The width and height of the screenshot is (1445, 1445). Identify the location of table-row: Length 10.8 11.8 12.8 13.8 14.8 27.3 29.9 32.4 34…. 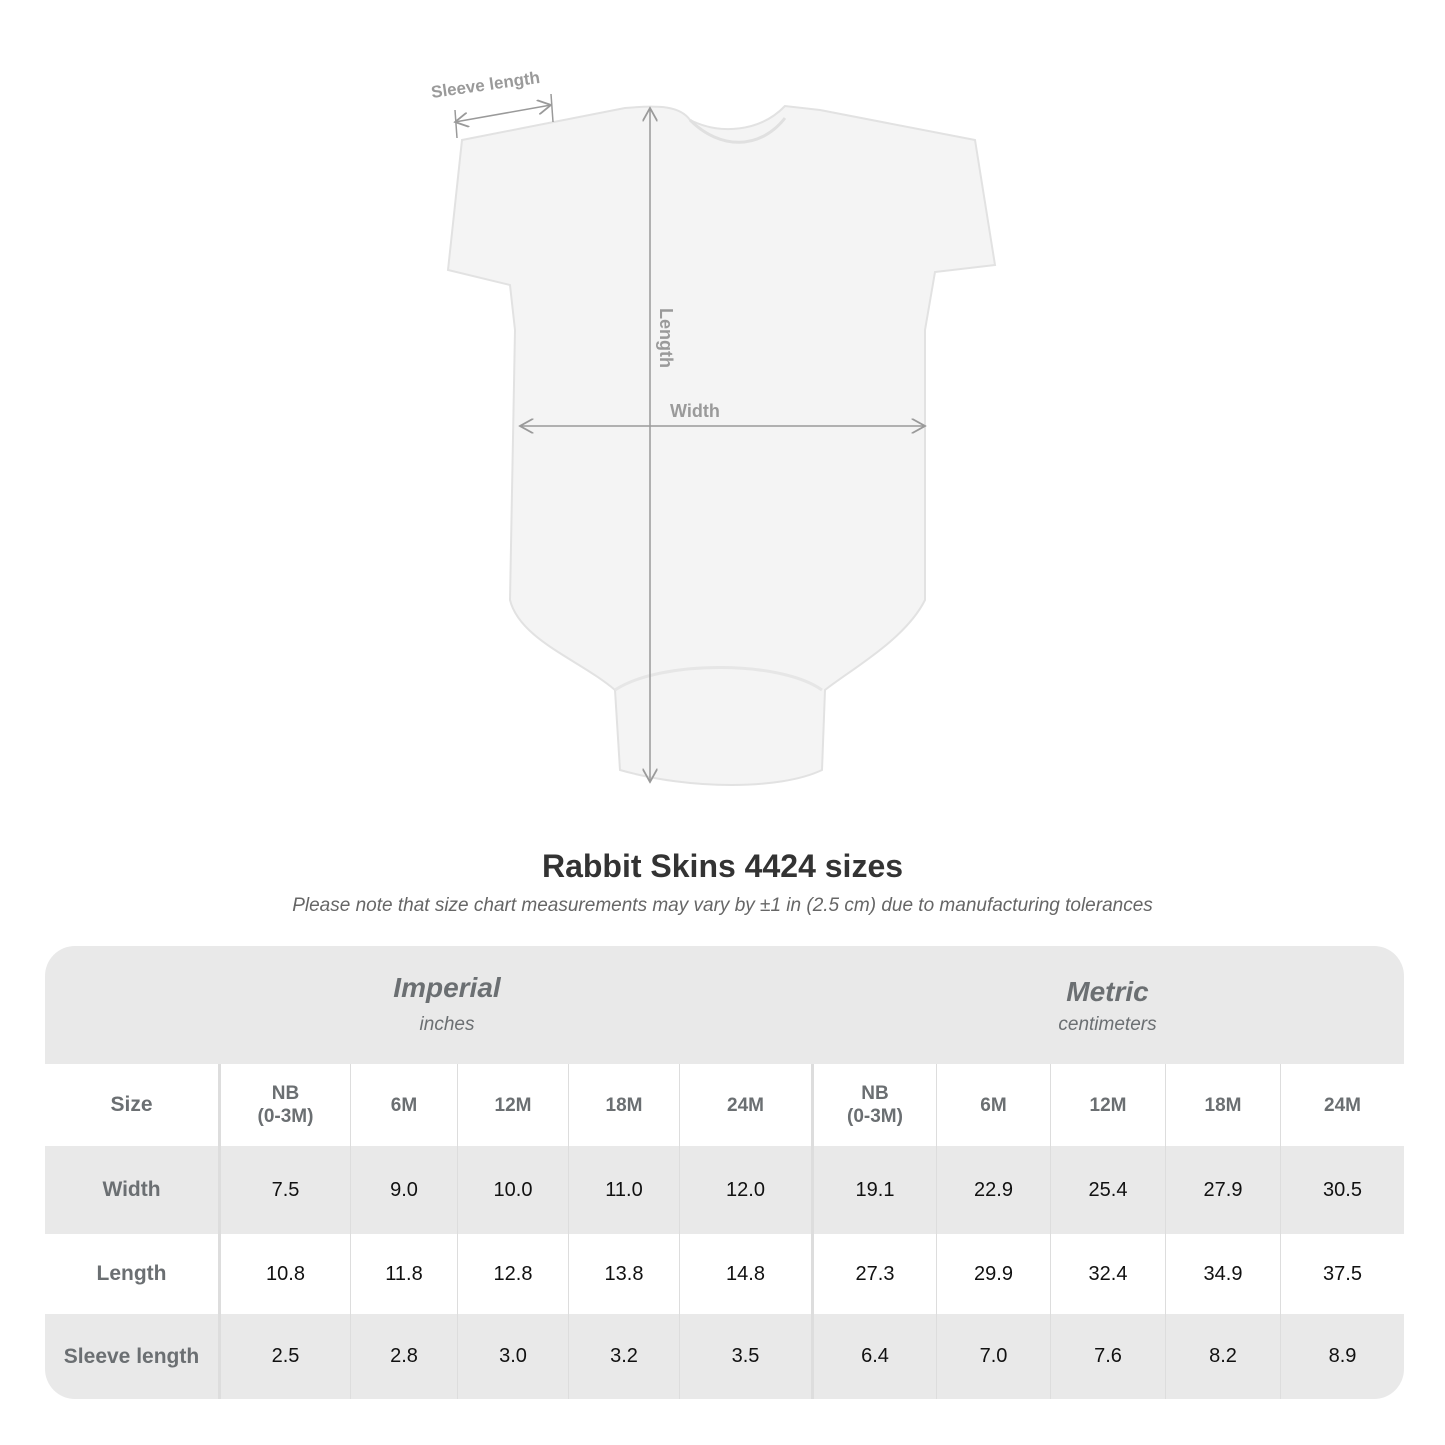
(724, 1274).